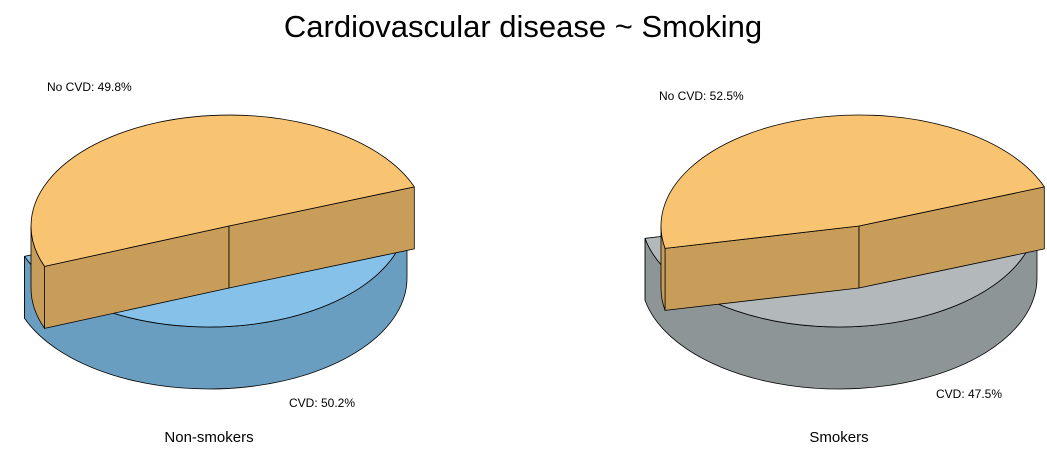 The image size is (1047, 450). I want to click on pie-caption-smokers: Smokers, so click(838, 437).